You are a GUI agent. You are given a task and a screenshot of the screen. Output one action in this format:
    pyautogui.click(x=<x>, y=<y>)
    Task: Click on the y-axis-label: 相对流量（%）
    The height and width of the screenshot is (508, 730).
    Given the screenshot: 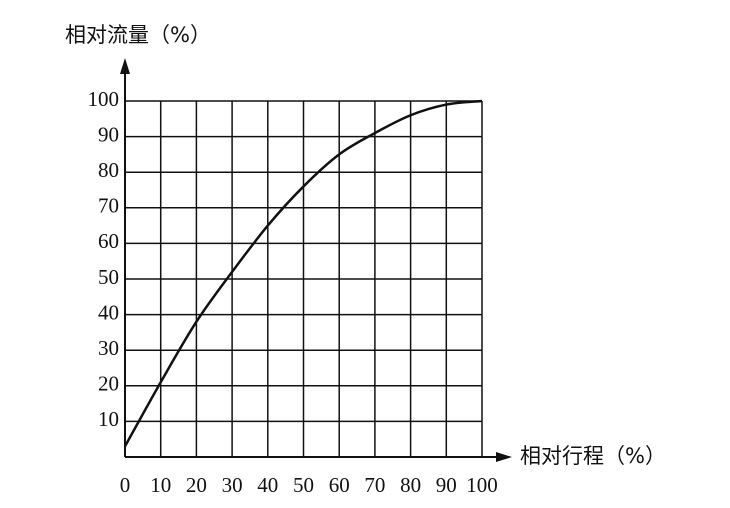 What is the action you would take?
    pyautogui.click(x=138, y=35)
    